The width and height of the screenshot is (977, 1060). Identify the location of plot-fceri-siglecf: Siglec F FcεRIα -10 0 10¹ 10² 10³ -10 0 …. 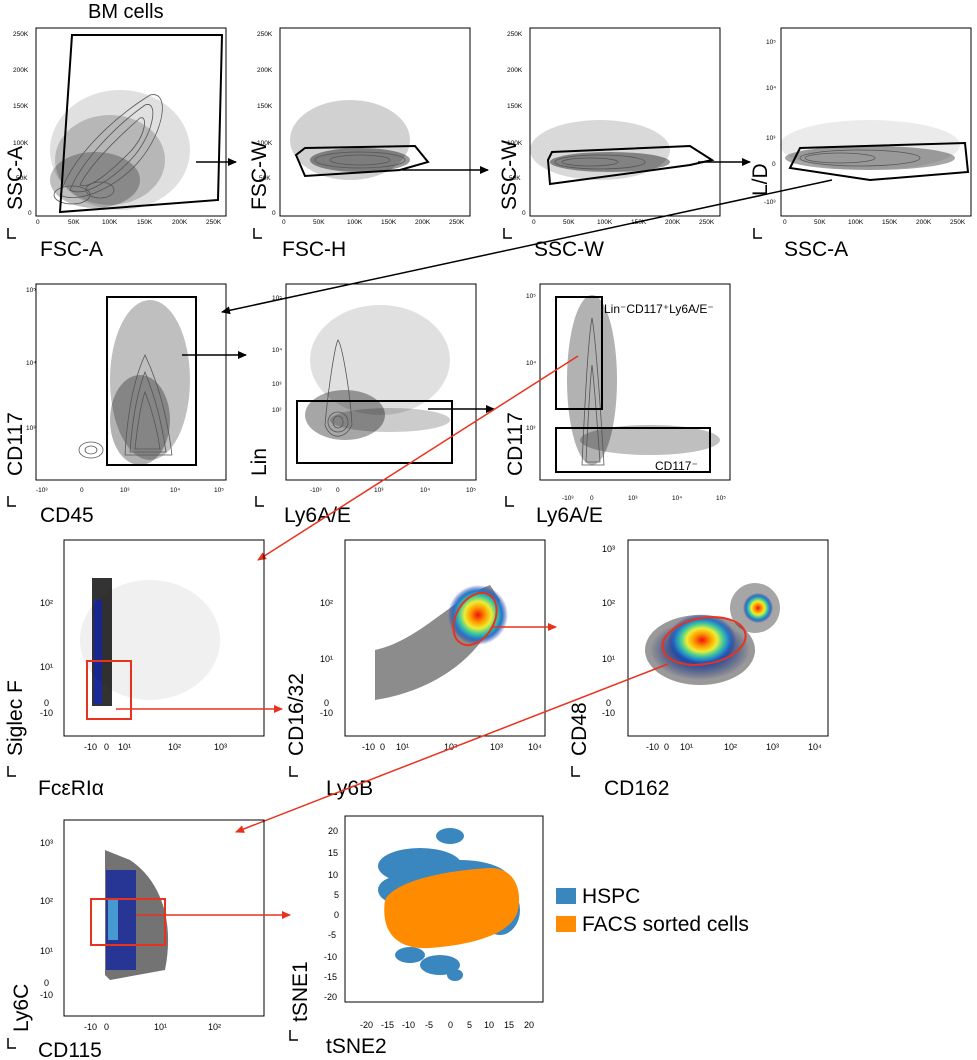
(134, 669).